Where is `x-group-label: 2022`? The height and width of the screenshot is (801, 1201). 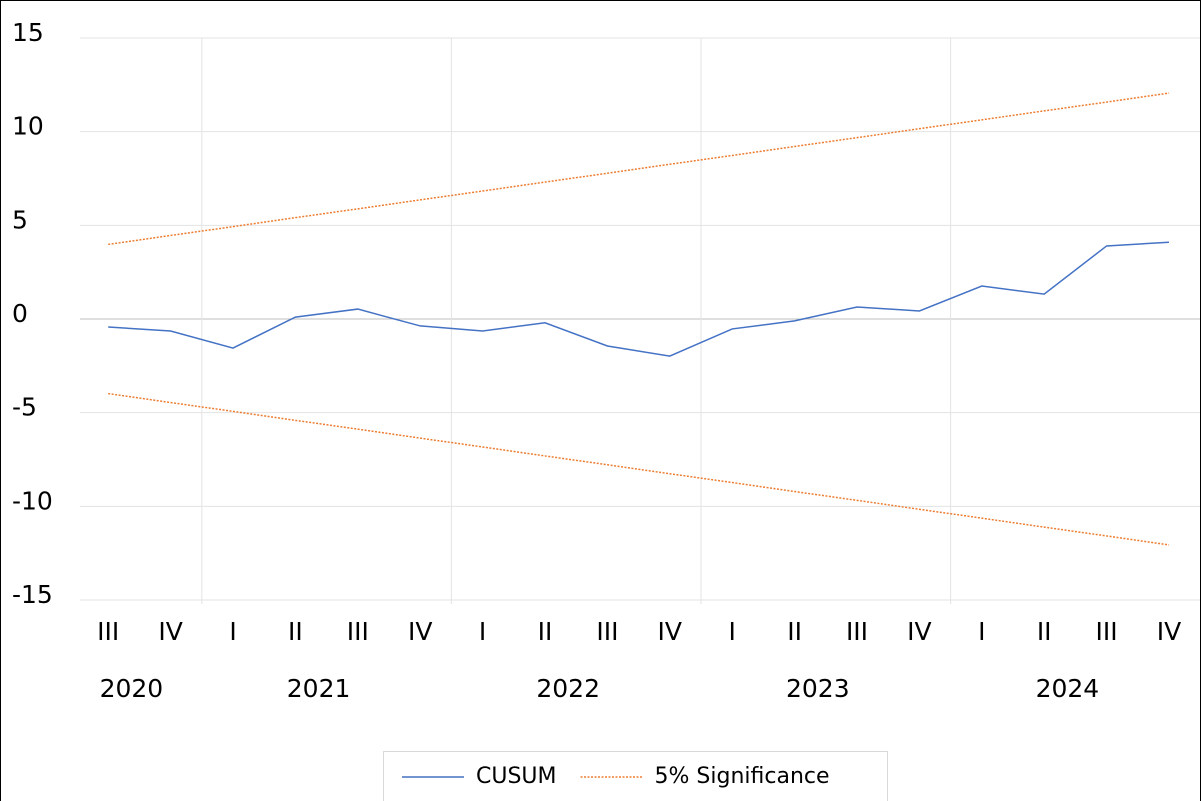
x-group-label: 2022 is located at coordinates (568, 688).